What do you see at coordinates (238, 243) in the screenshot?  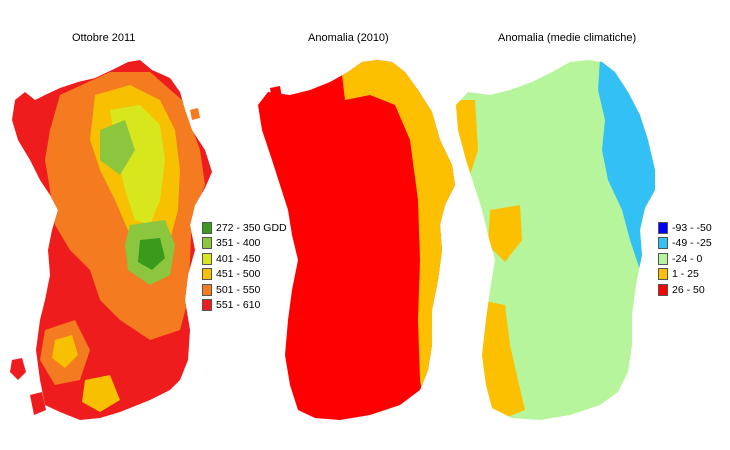 I see `legend-label: 351 - 400` at bounding box center [238, 243].